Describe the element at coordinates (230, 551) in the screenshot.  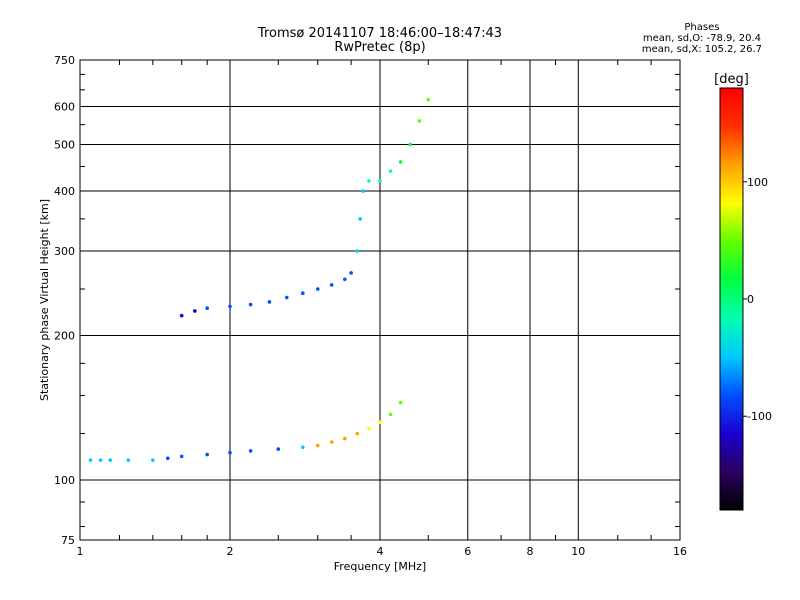
I see `x-tick-label: 2` at that location.